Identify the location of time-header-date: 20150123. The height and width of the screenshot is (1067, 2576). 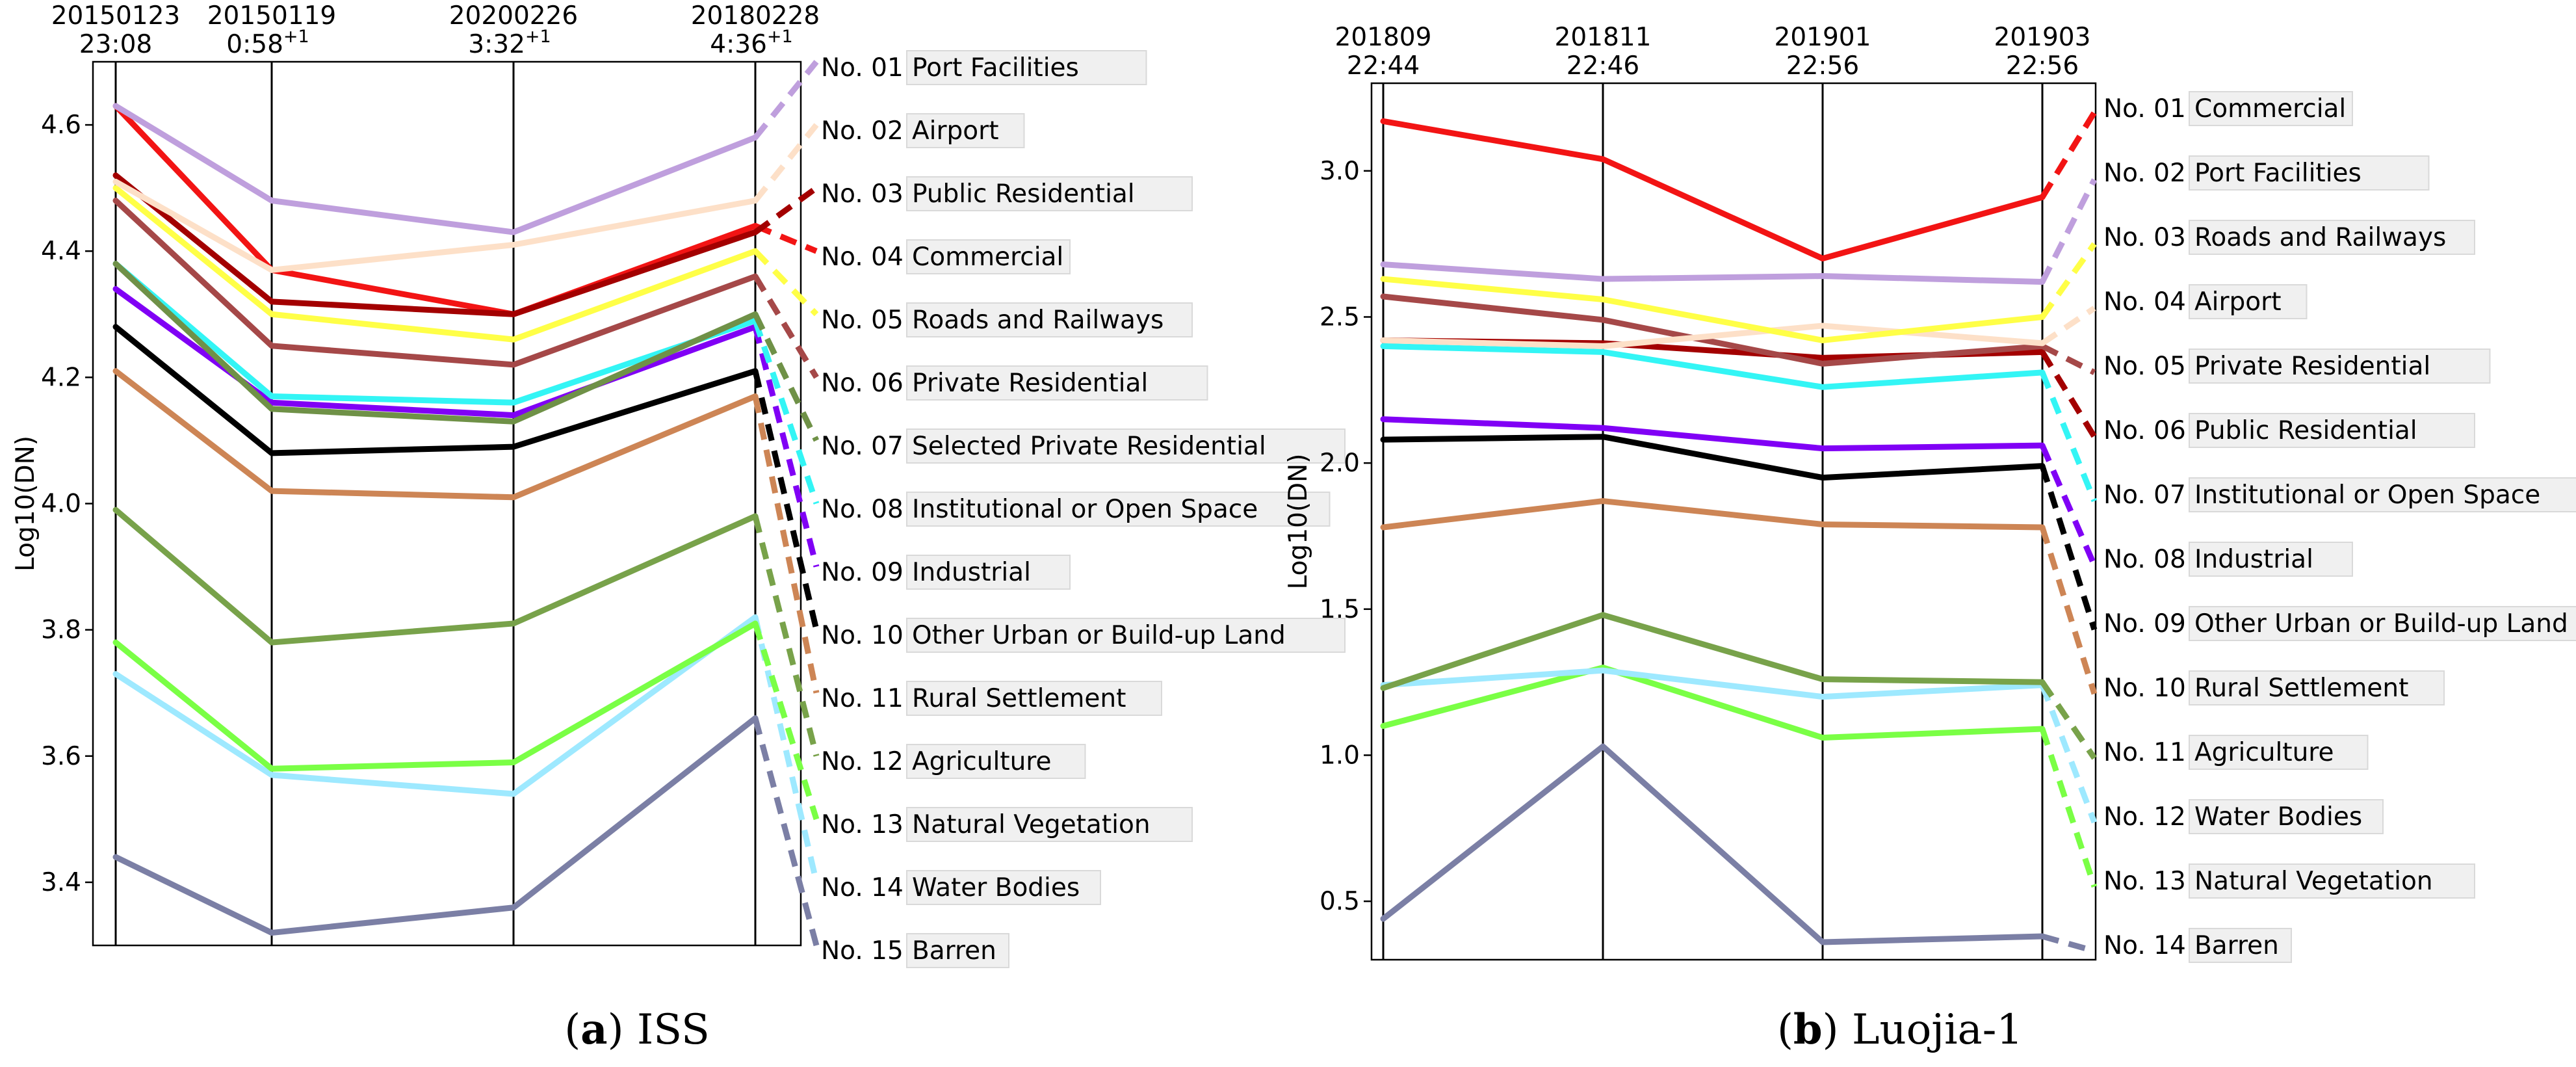
(116, 16).